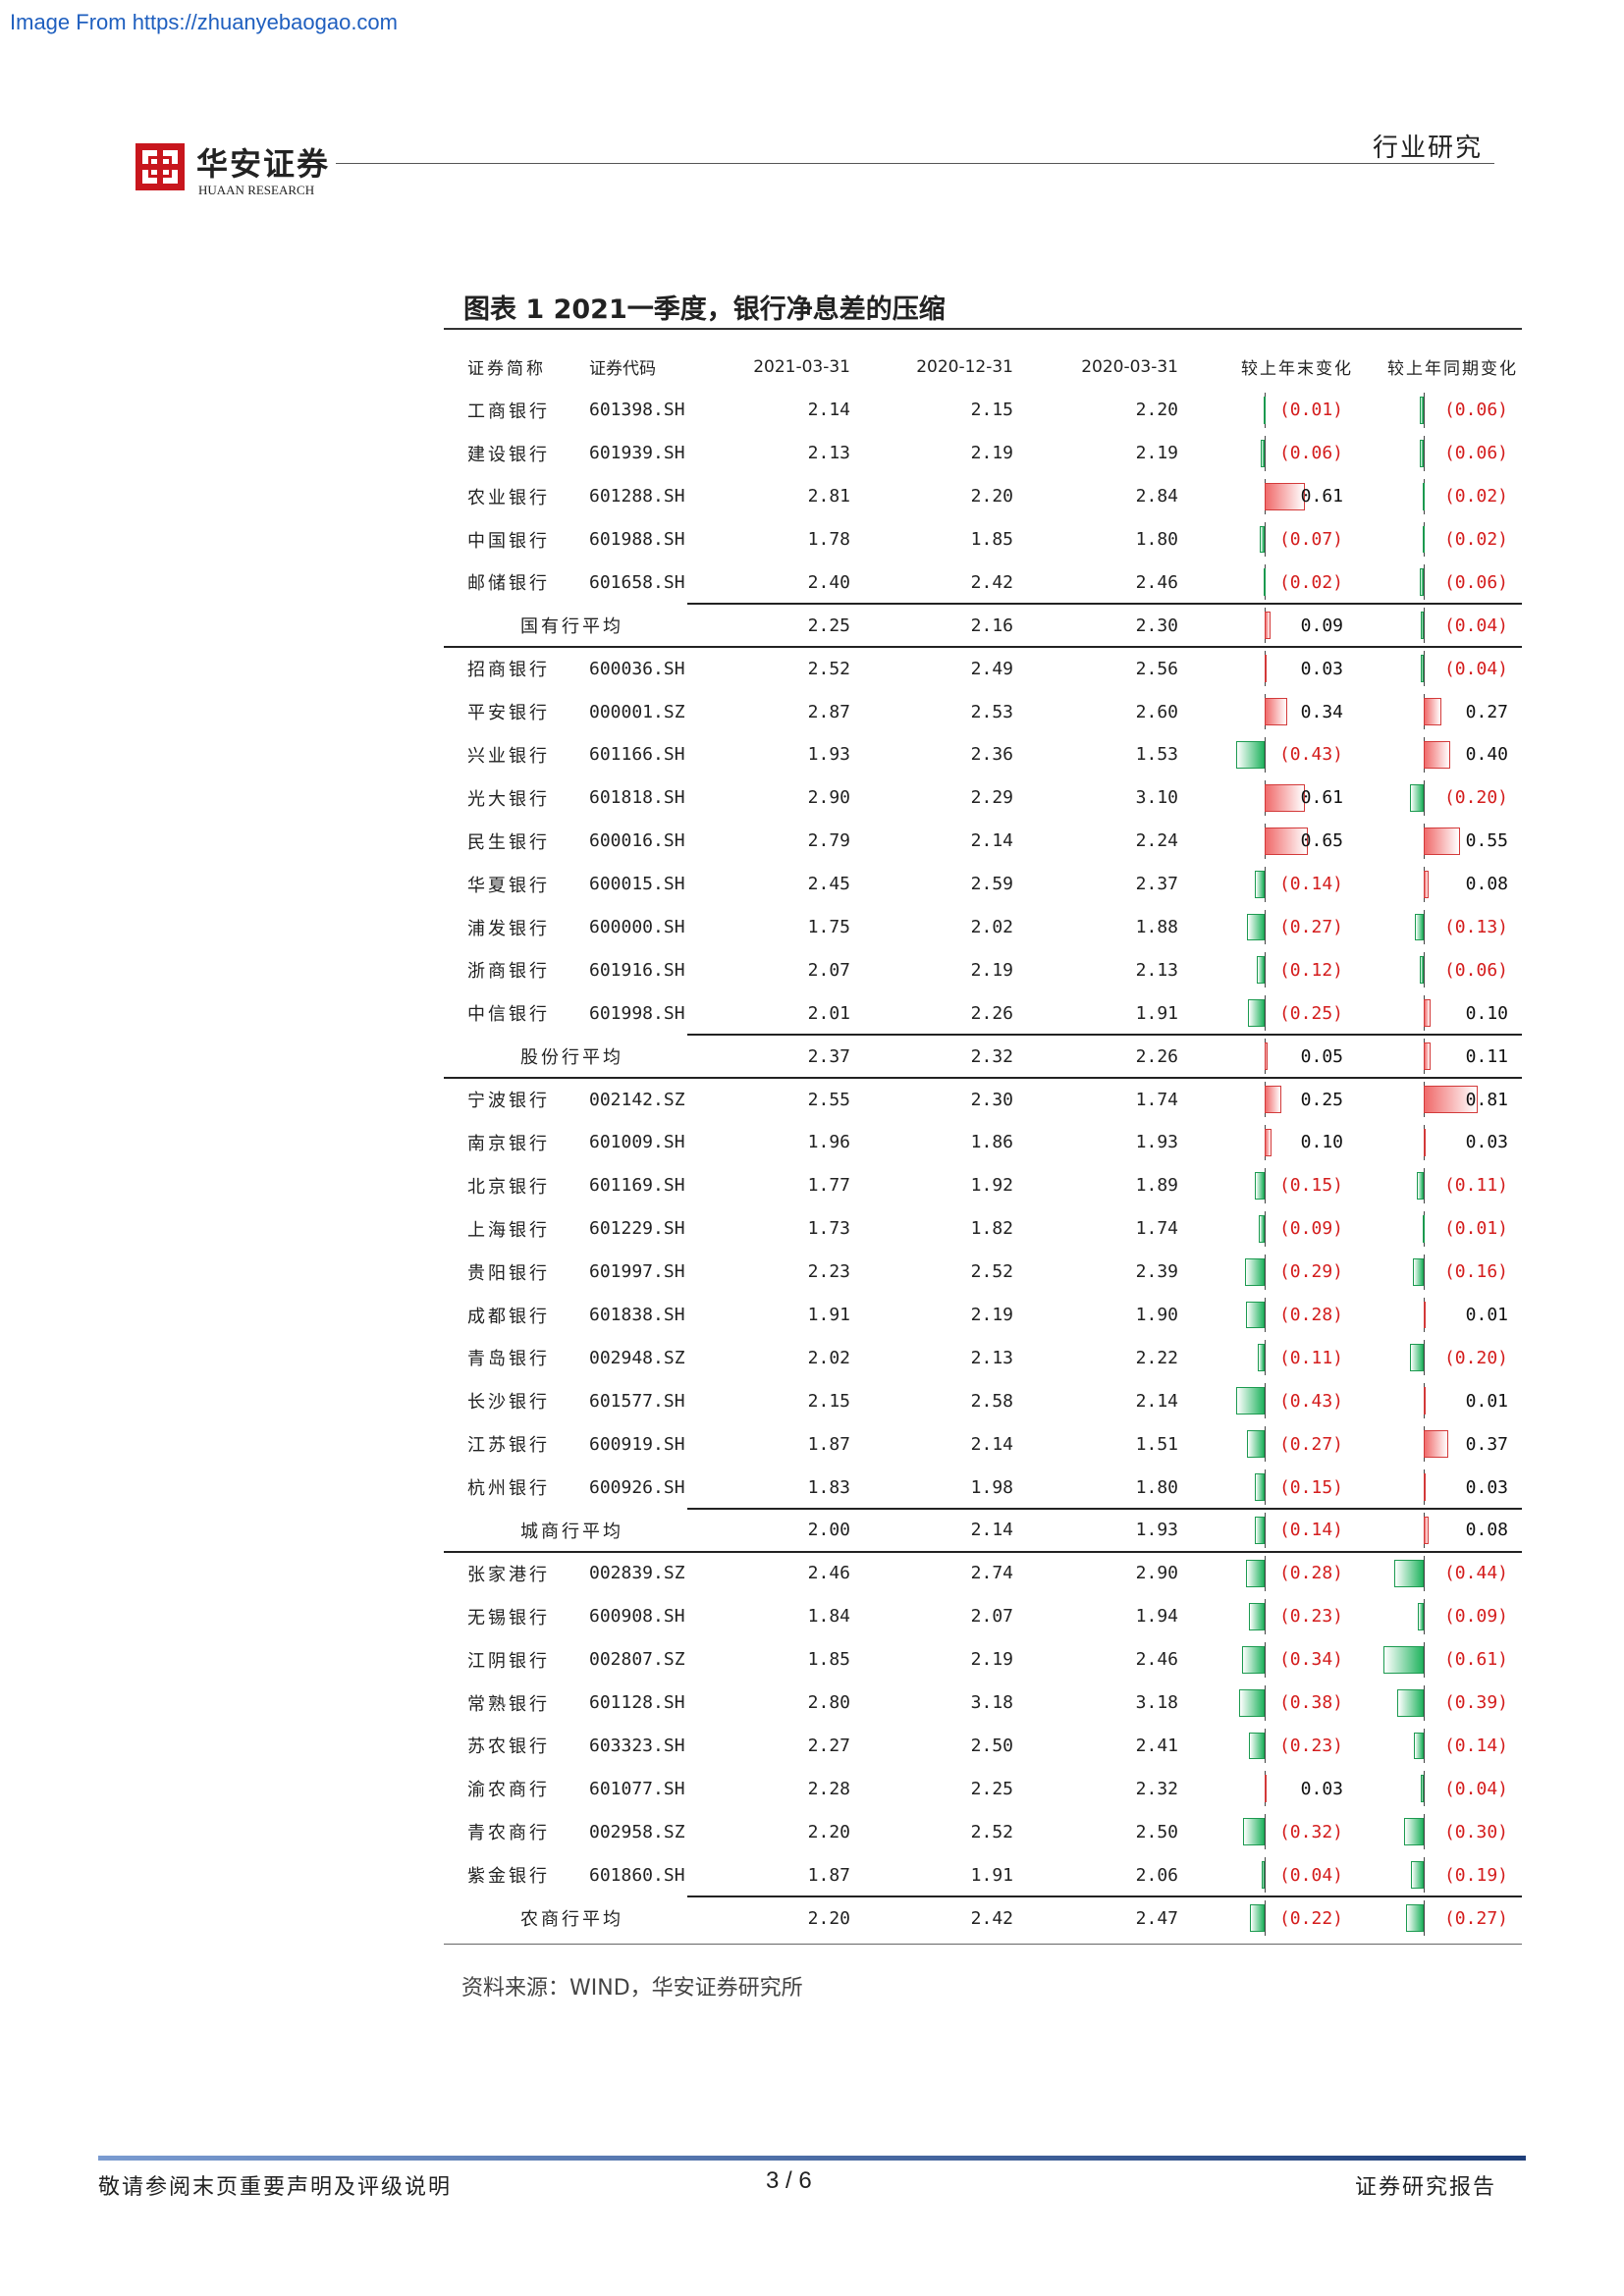 Image resolution: width=1624 pixels, height=2296 pixels. I want to click on page-number: 3 / 6, so click(789, 2181).